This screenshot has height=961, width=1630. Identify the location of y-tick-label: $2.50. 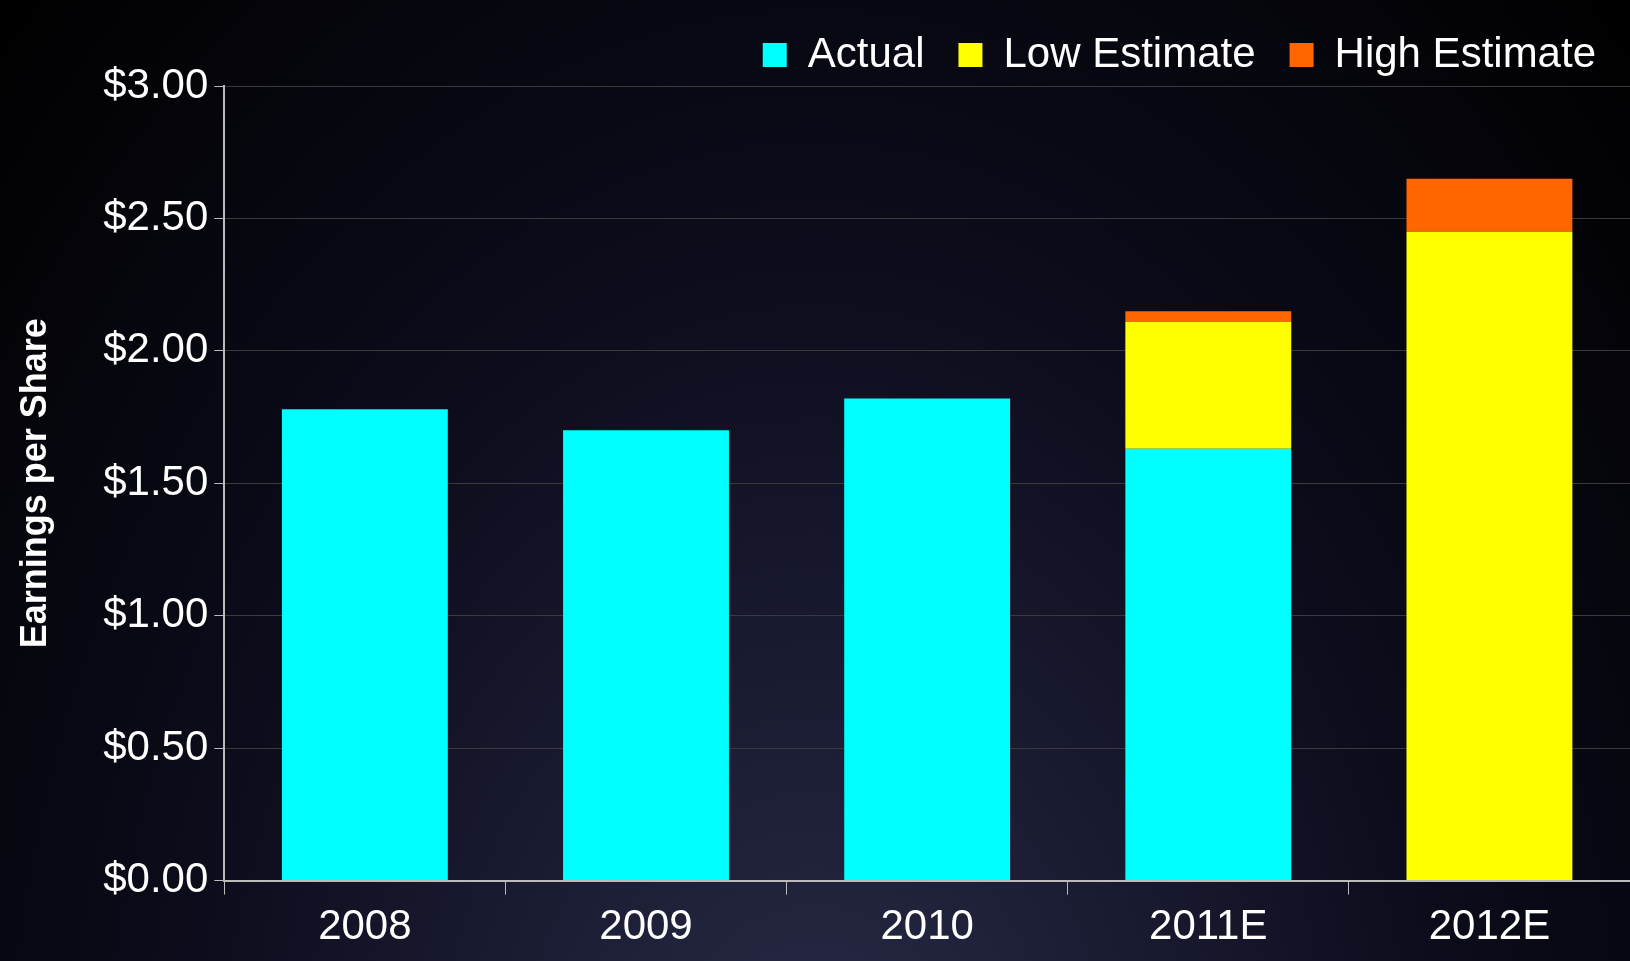
(156, 216).